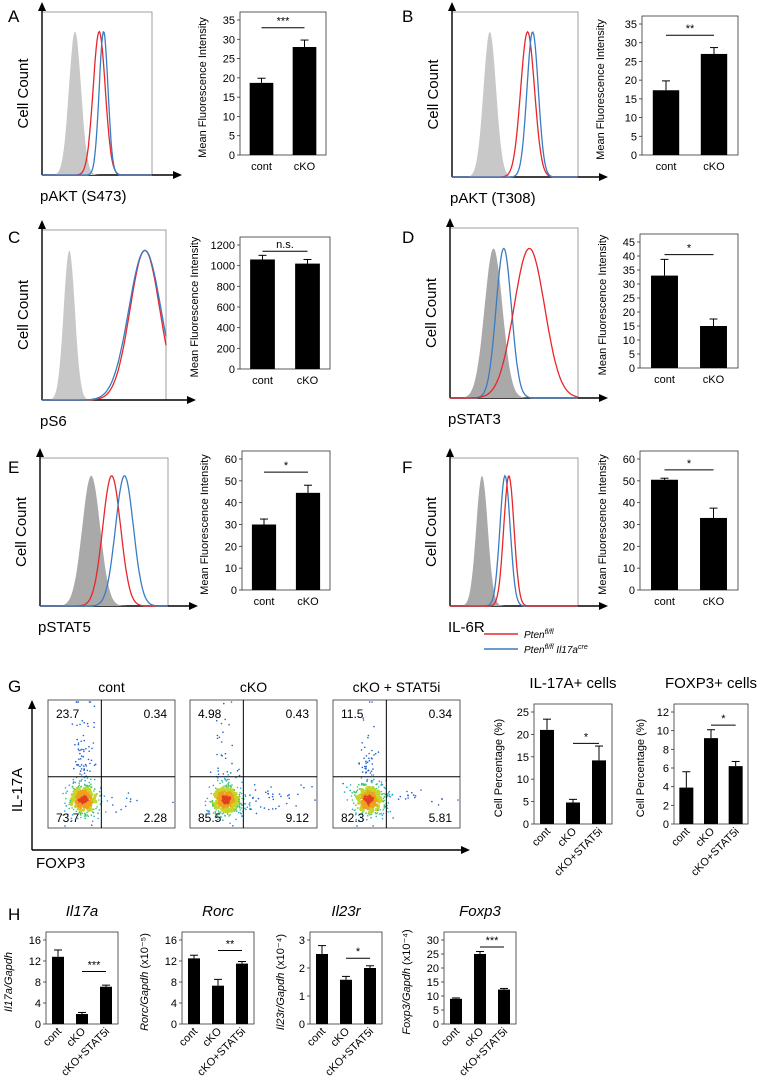  What do you see at coordinates (285, 245) in the screenshot?
I see `significance-label: n.s.` at bounding box center [285, 245].